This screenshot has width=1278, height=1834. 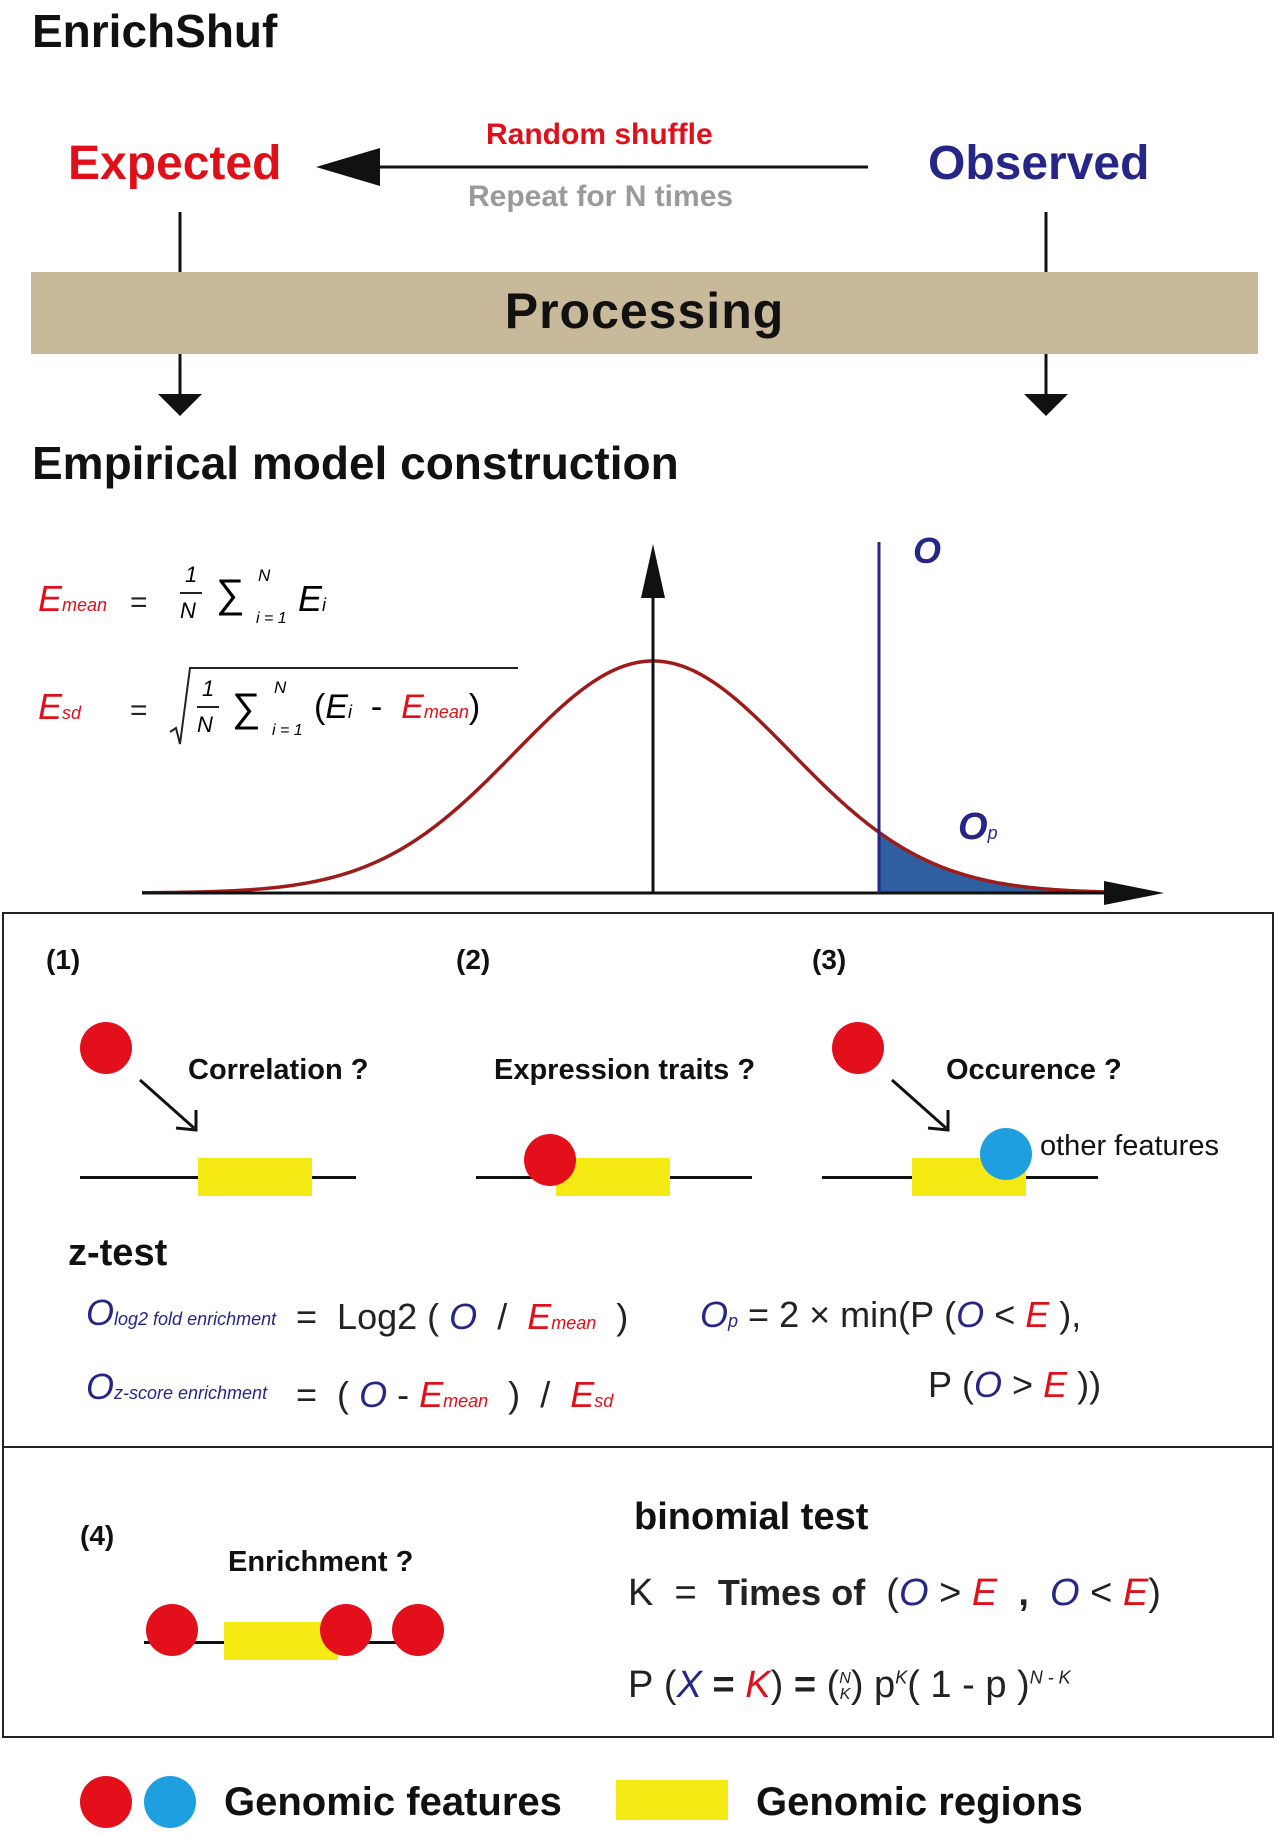 I want to click on other-feature-dot, so click(x=1006, y=1154).